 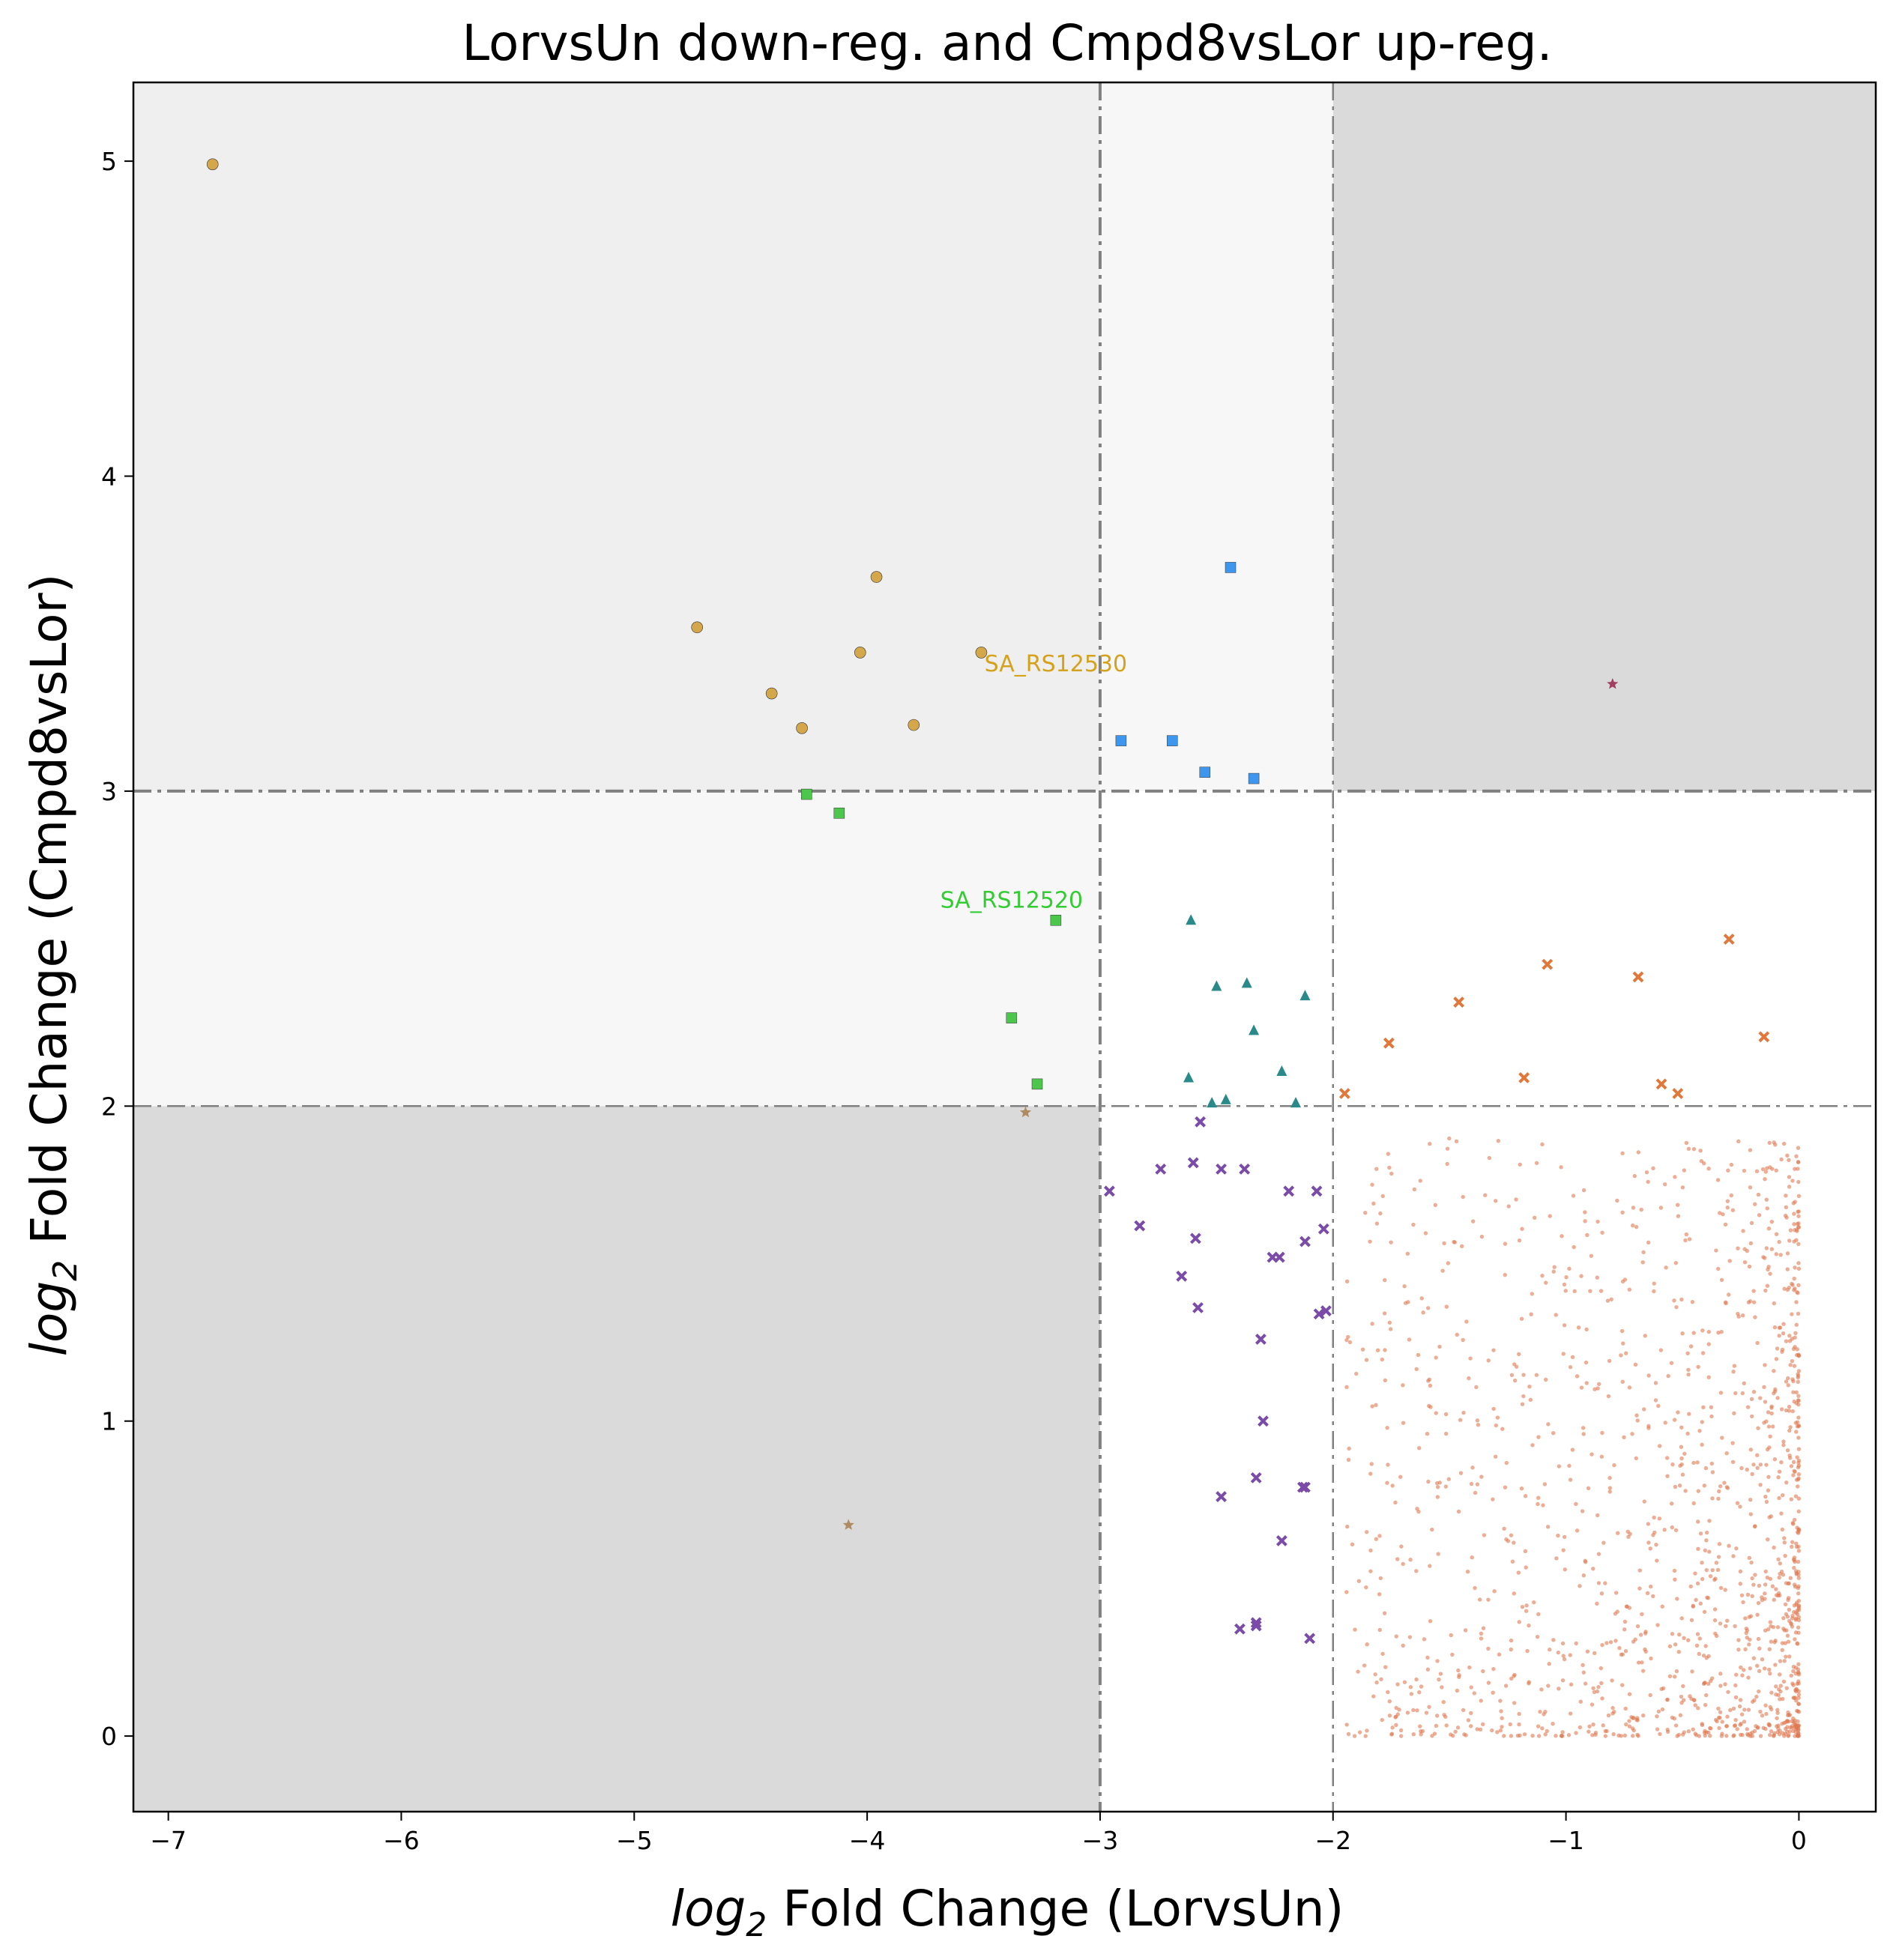 What do you see at coordinates (109, 476) in the screenshot?
I see `y-tick-label: 4` at bounding box center [109, 476].